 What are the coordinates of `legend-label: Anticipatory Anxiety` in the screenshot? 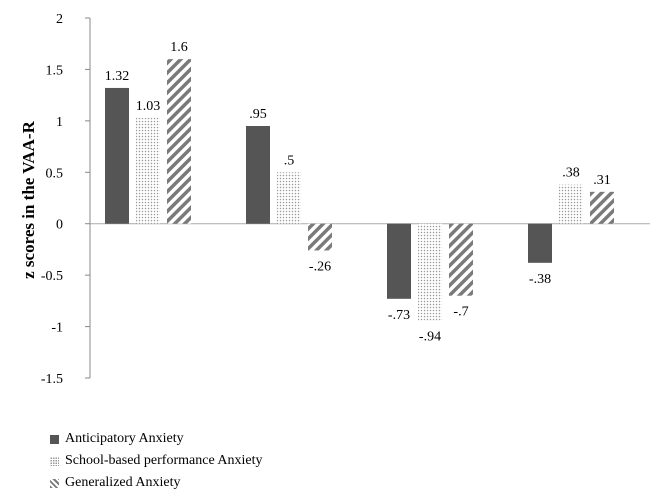 It's located at (124, 438).